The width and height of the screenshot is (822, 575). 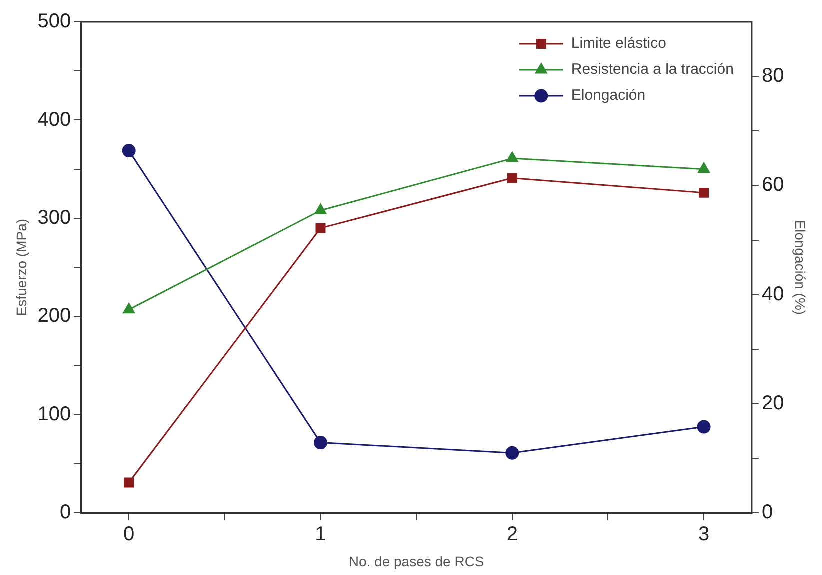 I want to click on x-axis-title: No. de pases de RCS, so click(x=416, y=561).